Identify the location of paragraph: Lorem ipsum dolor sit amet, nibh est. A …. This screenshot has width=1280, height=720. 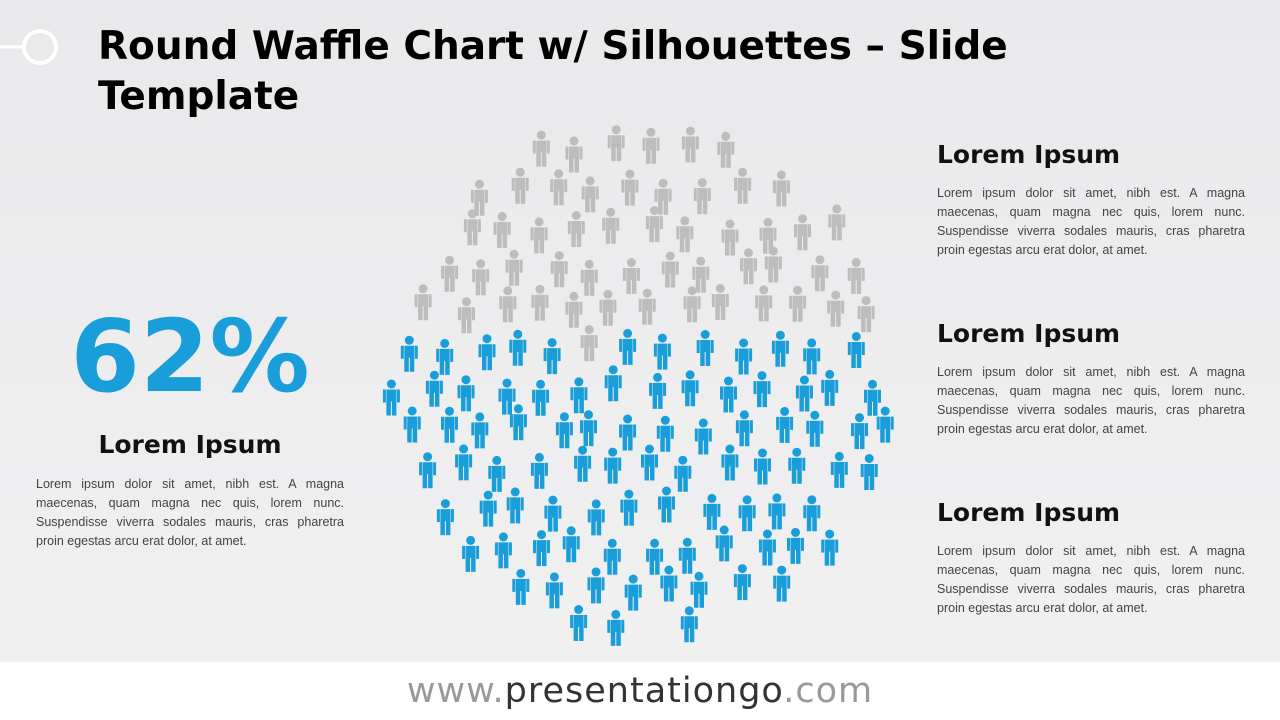
(1091, 221).